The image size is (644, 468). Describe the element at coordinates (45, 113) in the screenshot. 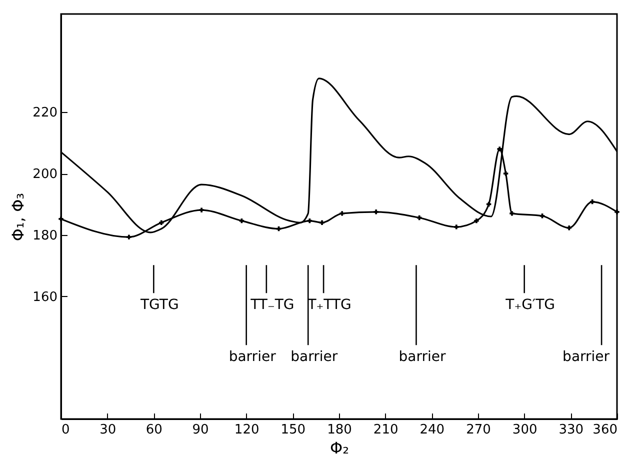

I see `y-tick-label: 220` at that location.